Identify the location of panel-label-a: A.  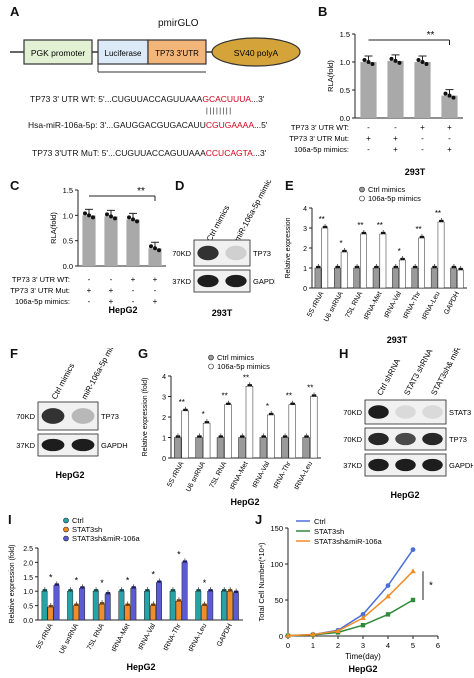
(15, 11).